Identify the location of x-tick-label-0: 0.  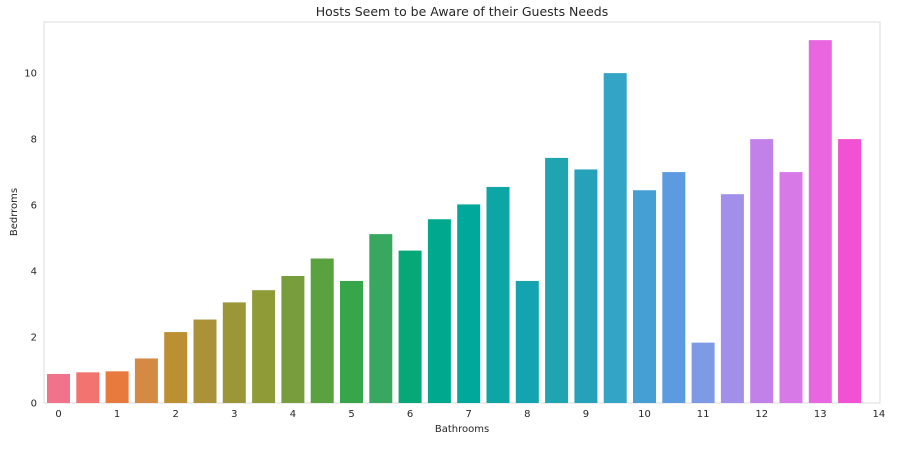
(58, 414).